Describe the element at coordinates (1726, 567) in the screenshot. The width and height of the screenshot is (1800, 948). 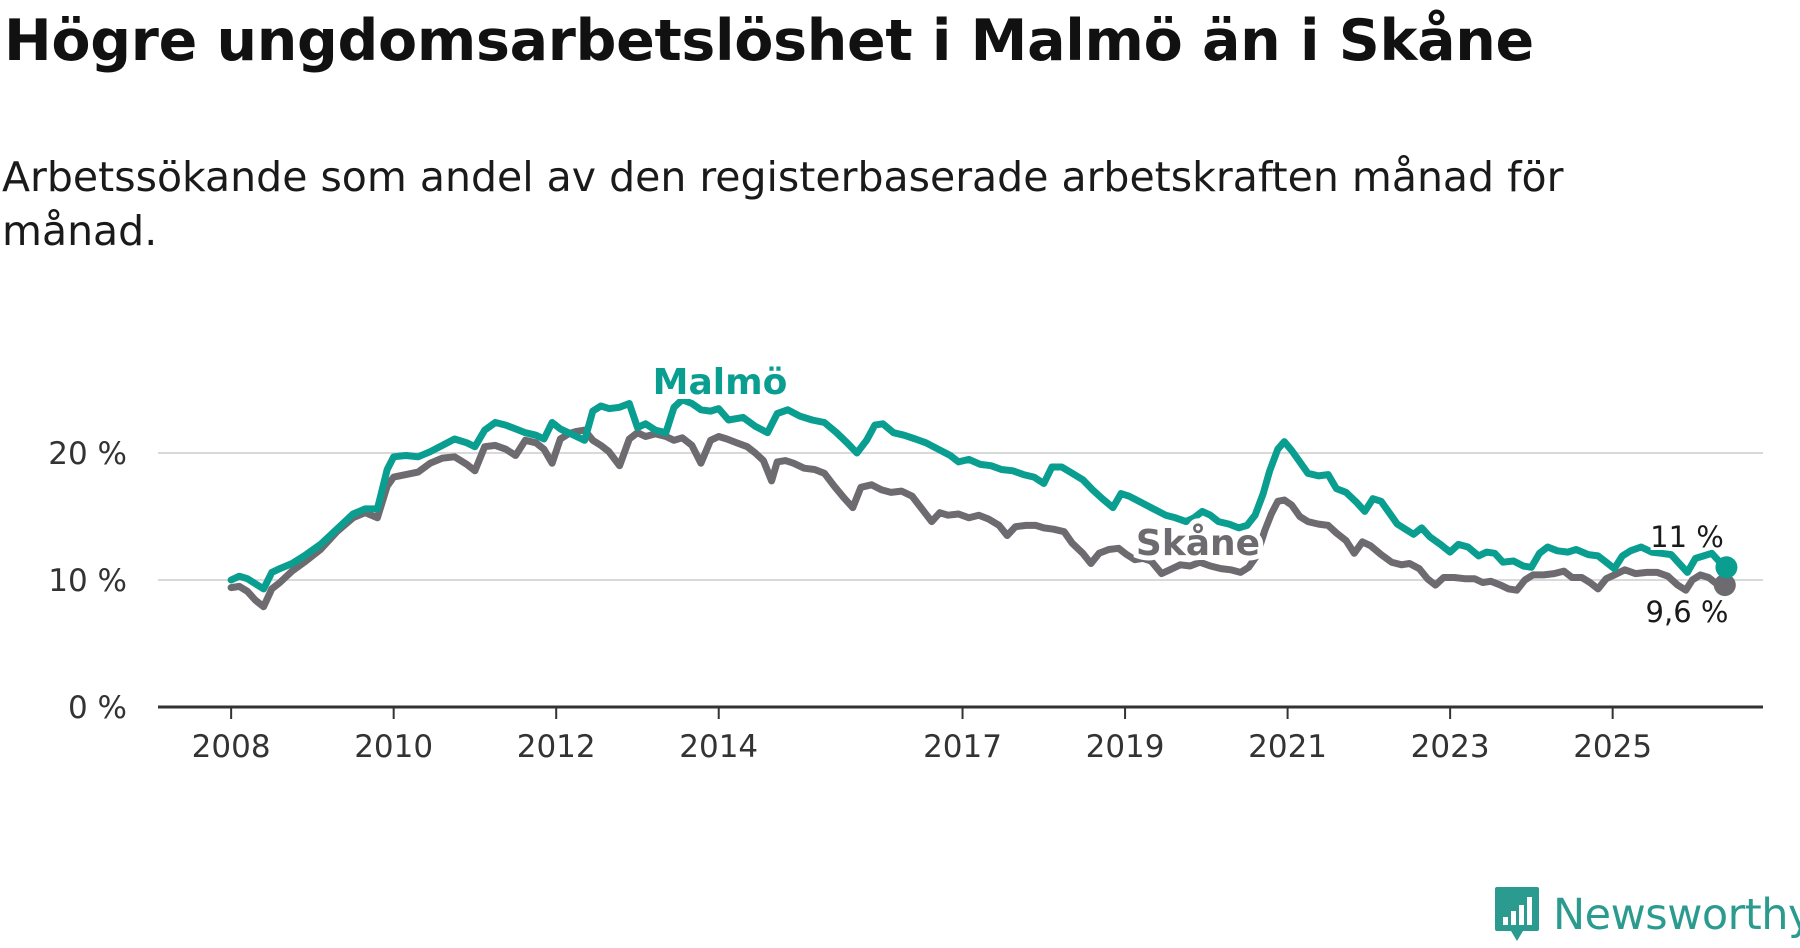
I see `end-point-malmo` at that location.